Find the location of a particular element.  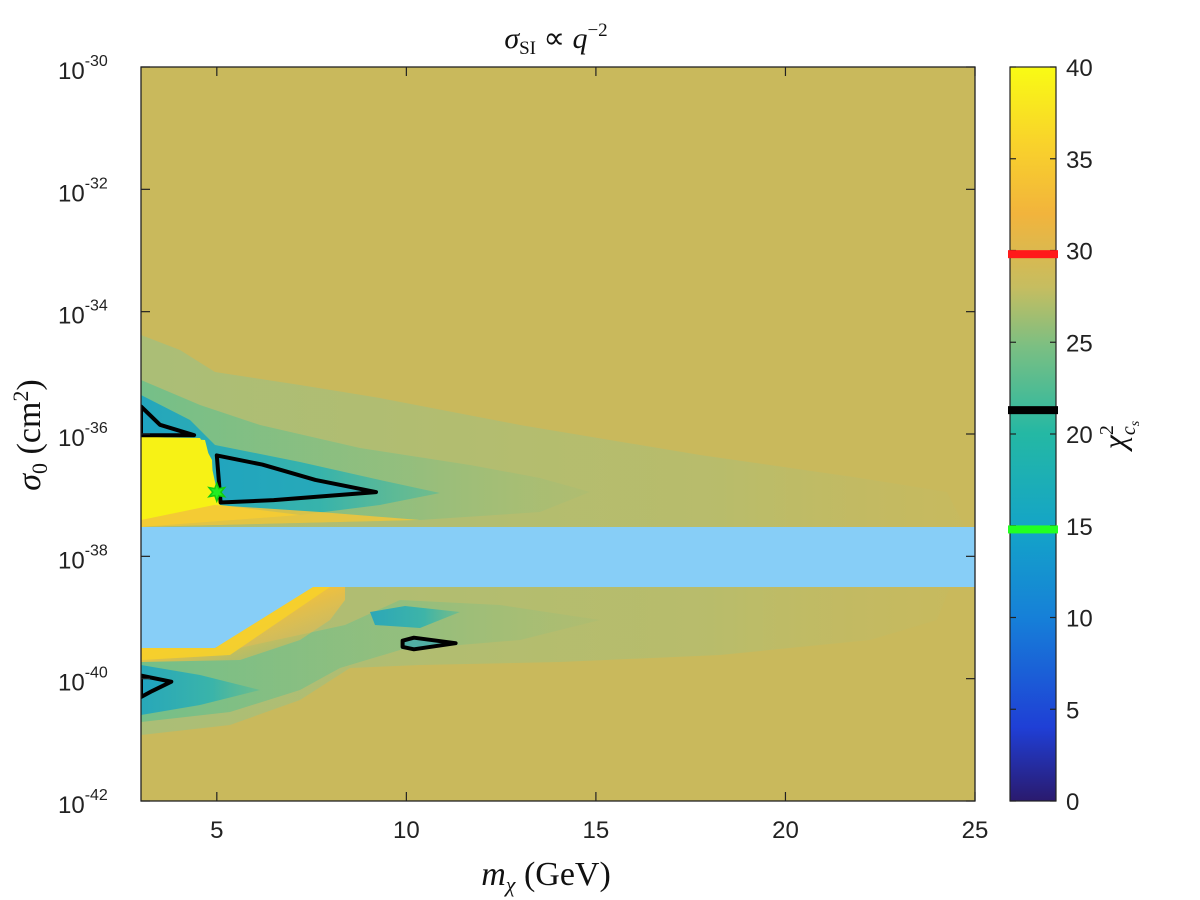

y-tick-label: 10-42 is located at coordinates (83, 803).